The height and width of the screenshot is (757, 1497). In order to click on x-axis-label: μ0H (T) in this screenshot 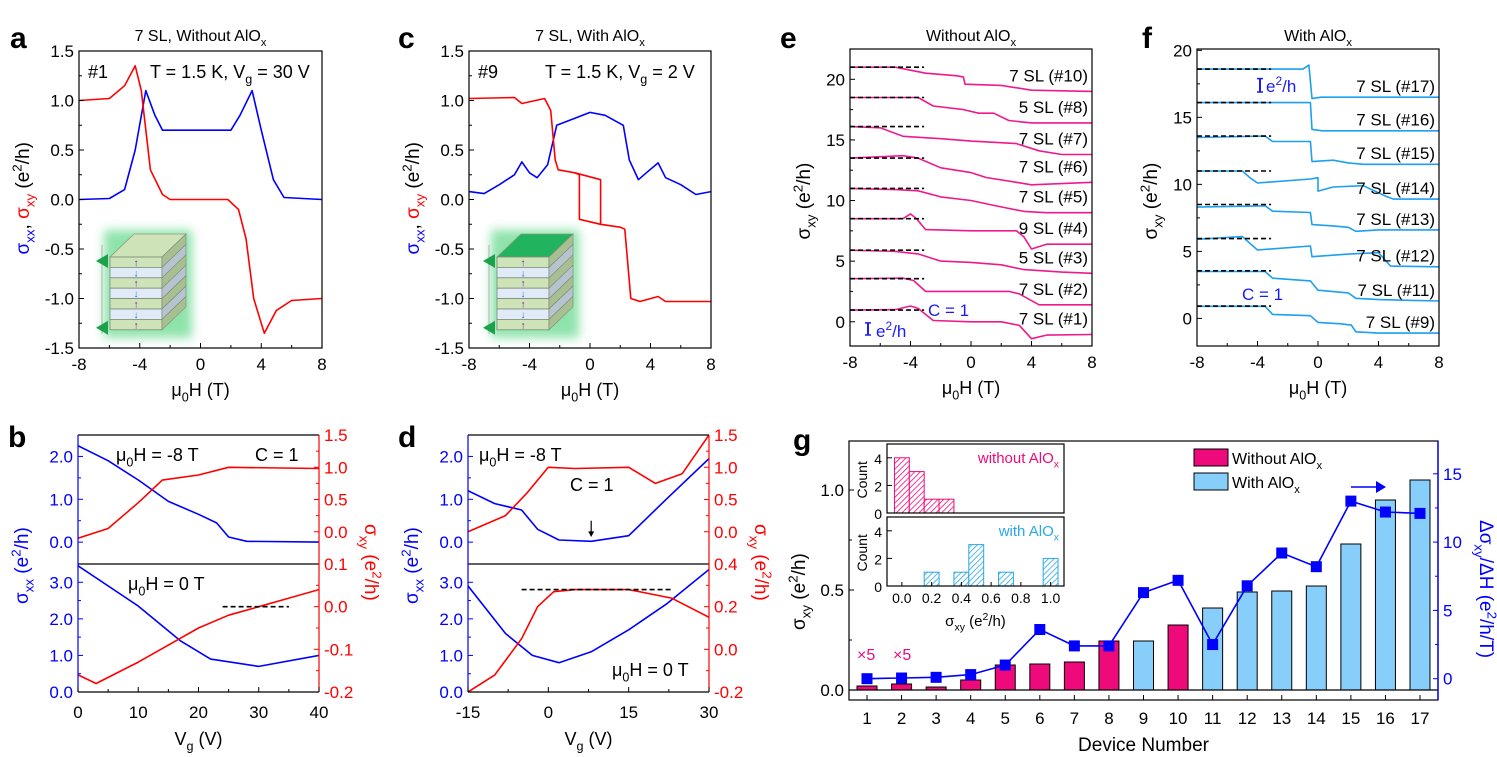, I will do `click(590, 392)`.